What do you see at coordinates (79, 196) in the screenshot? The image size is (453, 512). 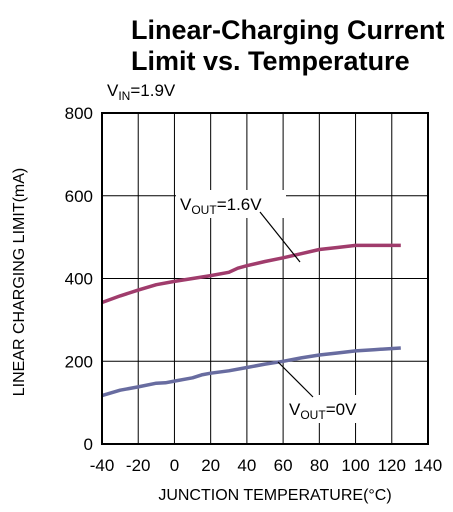 I see `y-tick-label: 600` at bounding box center [79, 196].